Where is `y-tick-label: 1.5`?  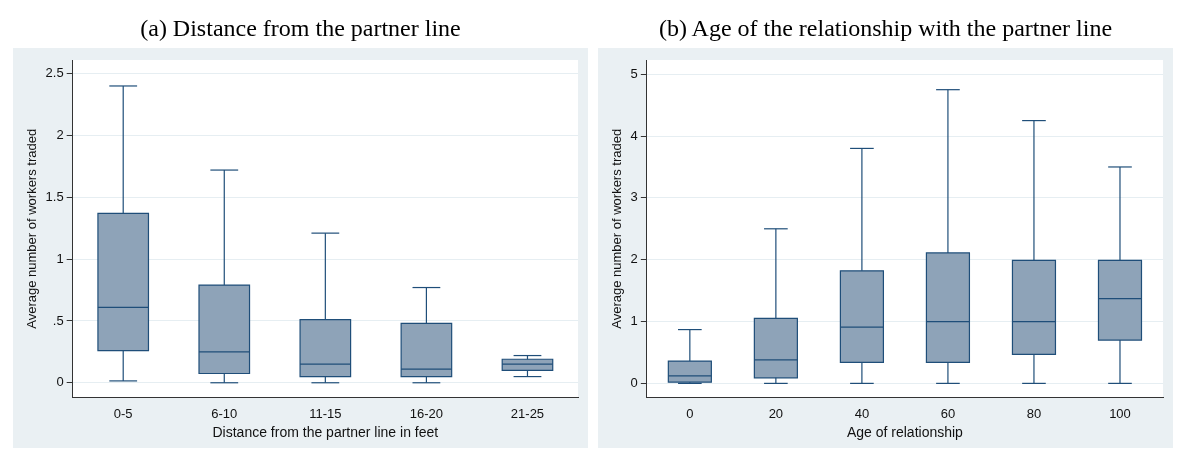
y-tick-label: 1.5 is located at coordinates (54, 196).